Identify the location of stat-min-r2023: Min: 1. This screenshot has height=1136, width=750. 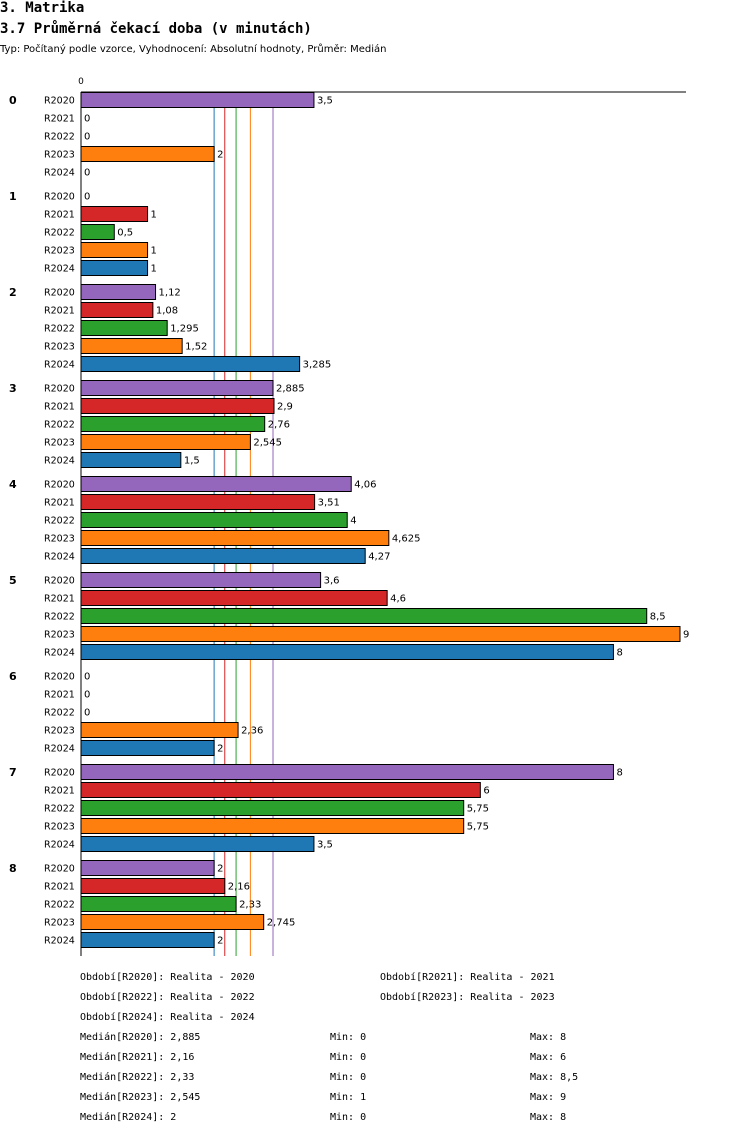
(348, 1097).